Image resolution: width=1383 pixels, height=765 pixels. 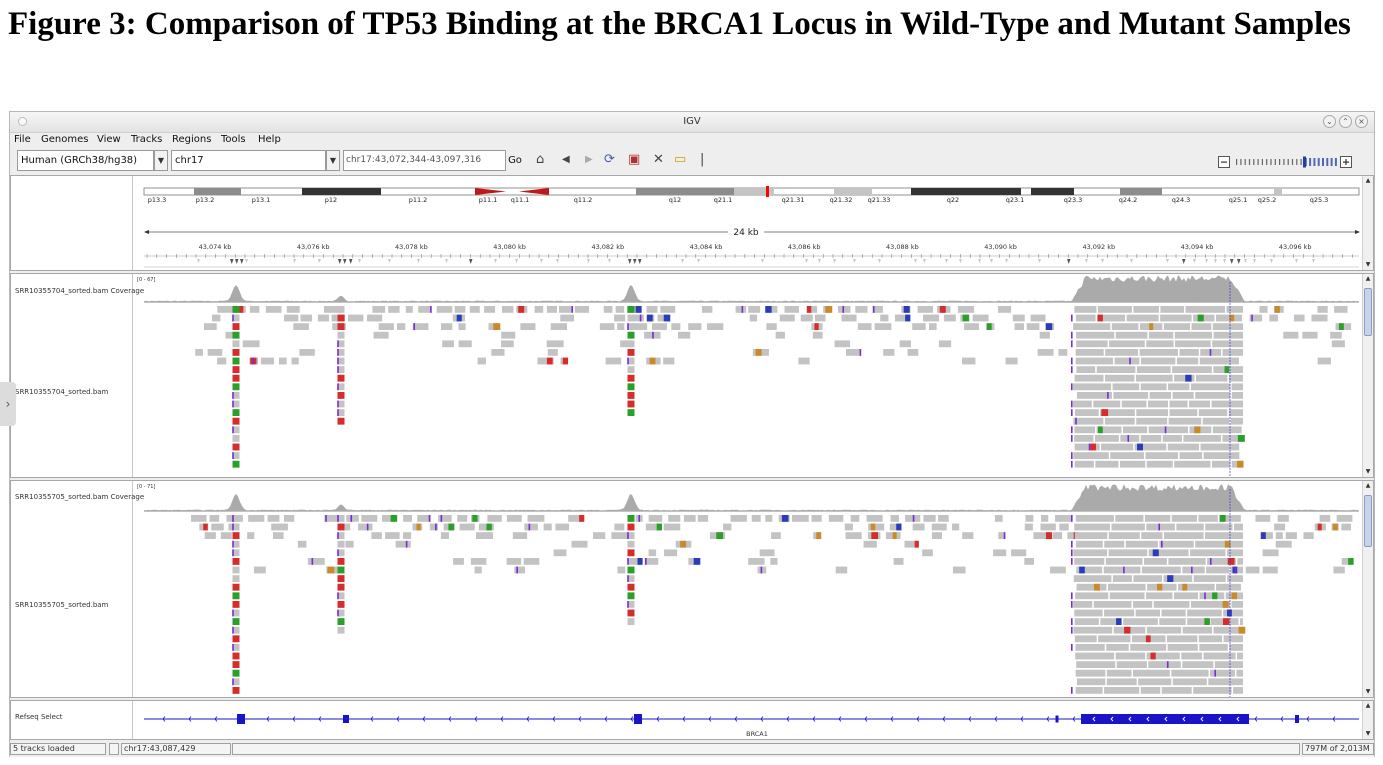 What do you see at coordinates (748, 720) in the screenshot?
I see `gene-track: BRCA1` at bounding box center [748, 720].